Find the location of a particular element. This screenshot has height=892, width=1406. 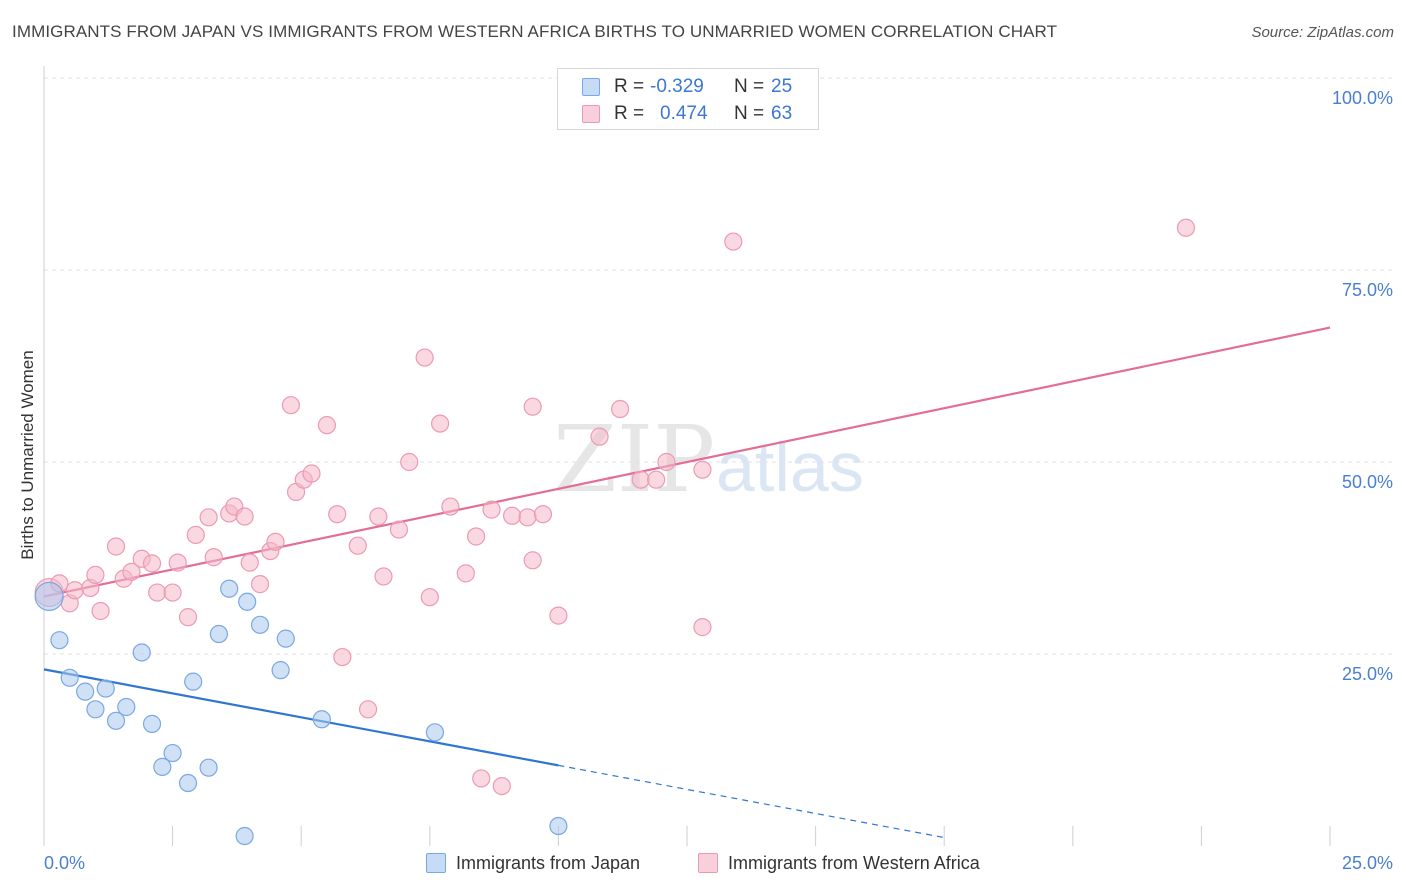

y-tick-label: 50.0% is located at coordinates (1367, 482).